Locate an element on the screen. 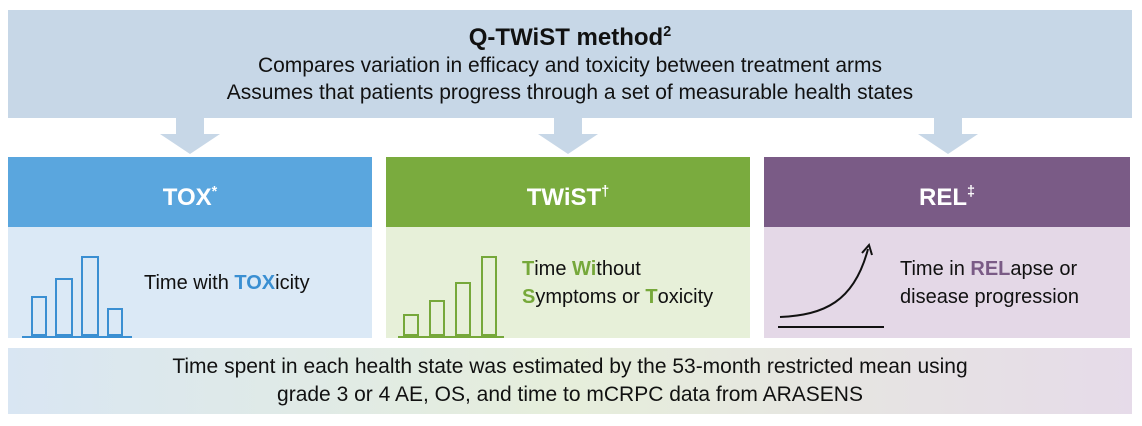 The height and width of the screenshot is (426, 1142). state-body: Time in RELapse or disease progression is located at coordinates (947, 282).